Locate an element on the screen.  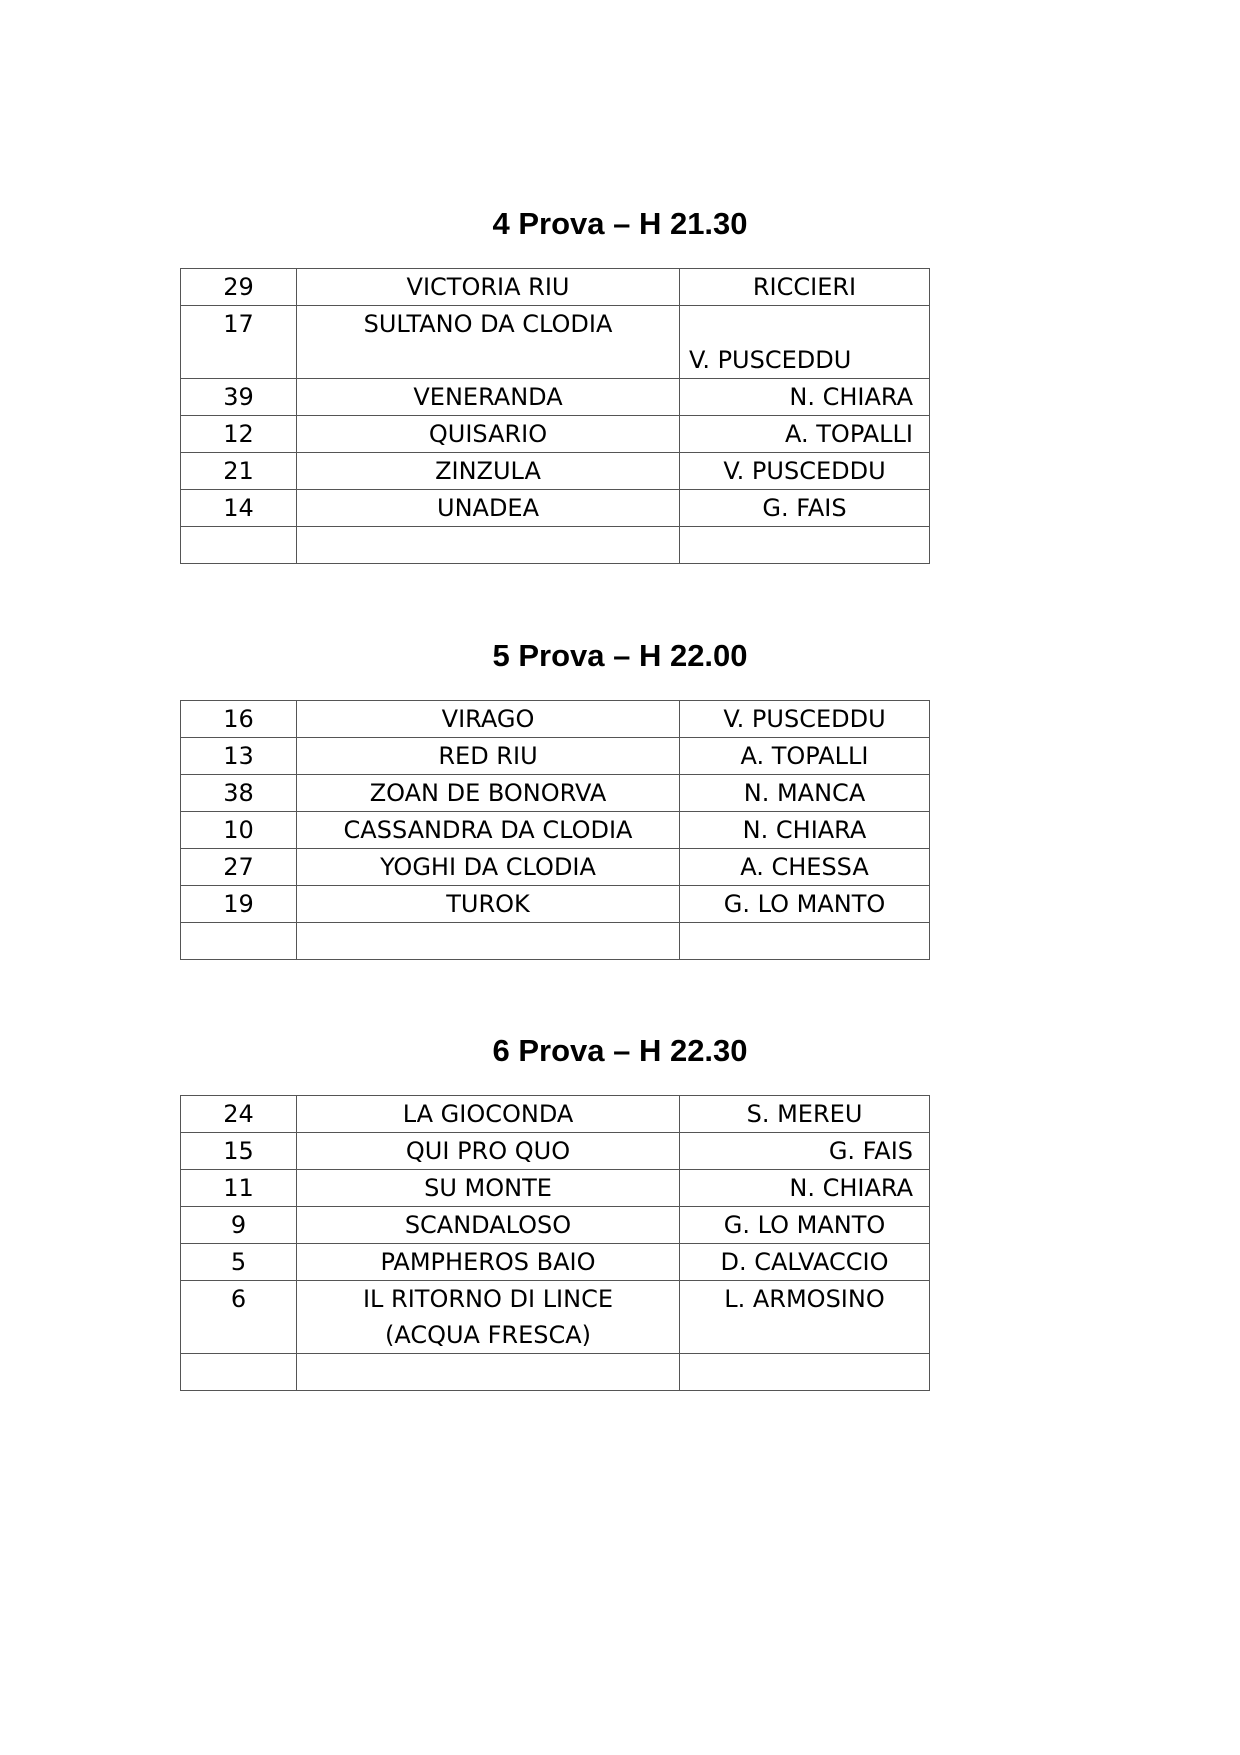
section-title: 5 Prova – H 22.00 is located at coordinates (620, 655).